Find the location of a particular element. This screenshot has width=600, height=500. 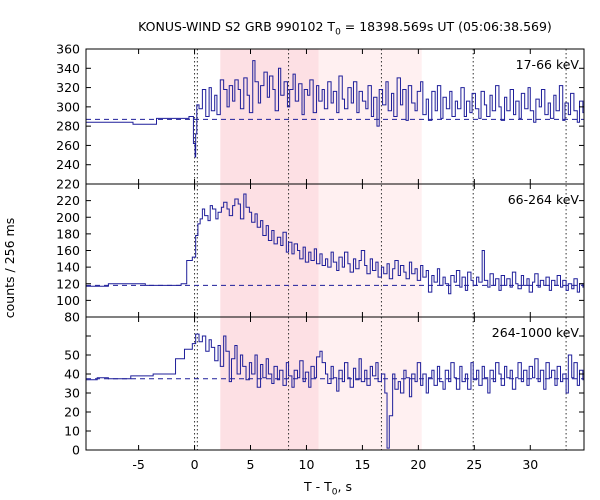

y-tick-label: 100 is located at coordinates (68, 300).